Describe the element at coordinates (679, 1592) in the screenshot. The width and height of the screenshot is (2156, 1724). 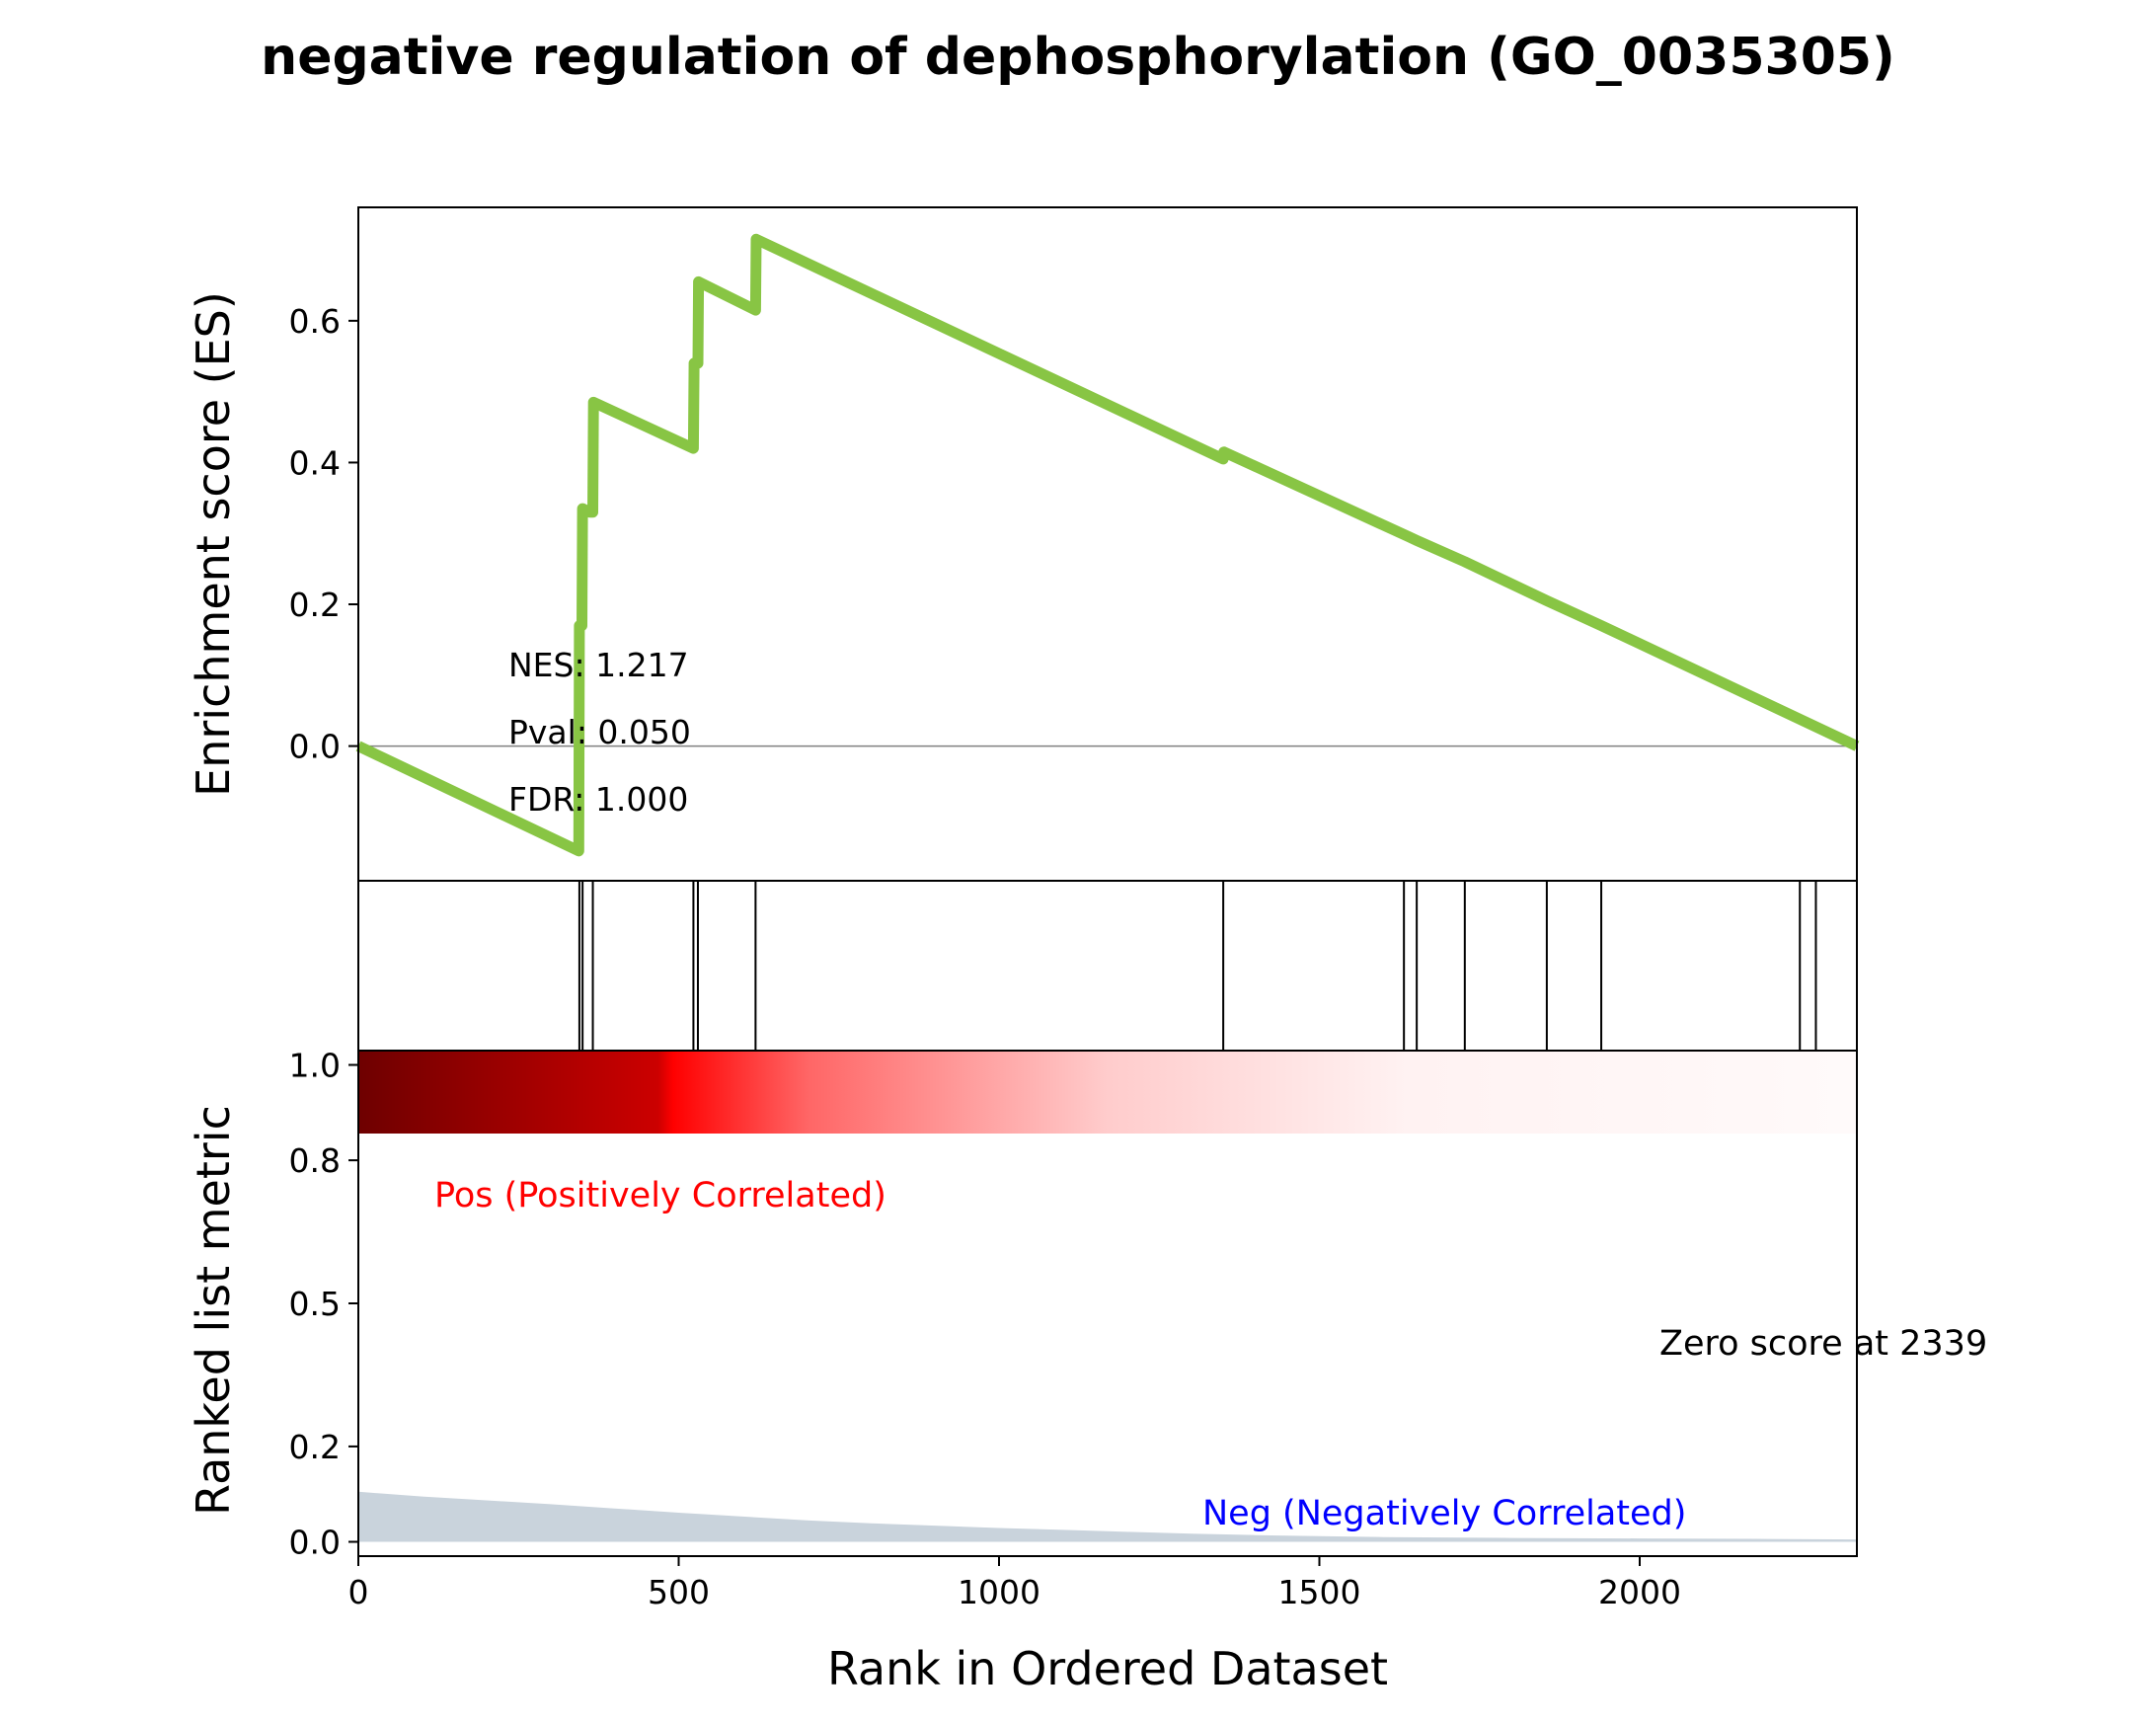
I see `x-tick-label: 500` at that location.